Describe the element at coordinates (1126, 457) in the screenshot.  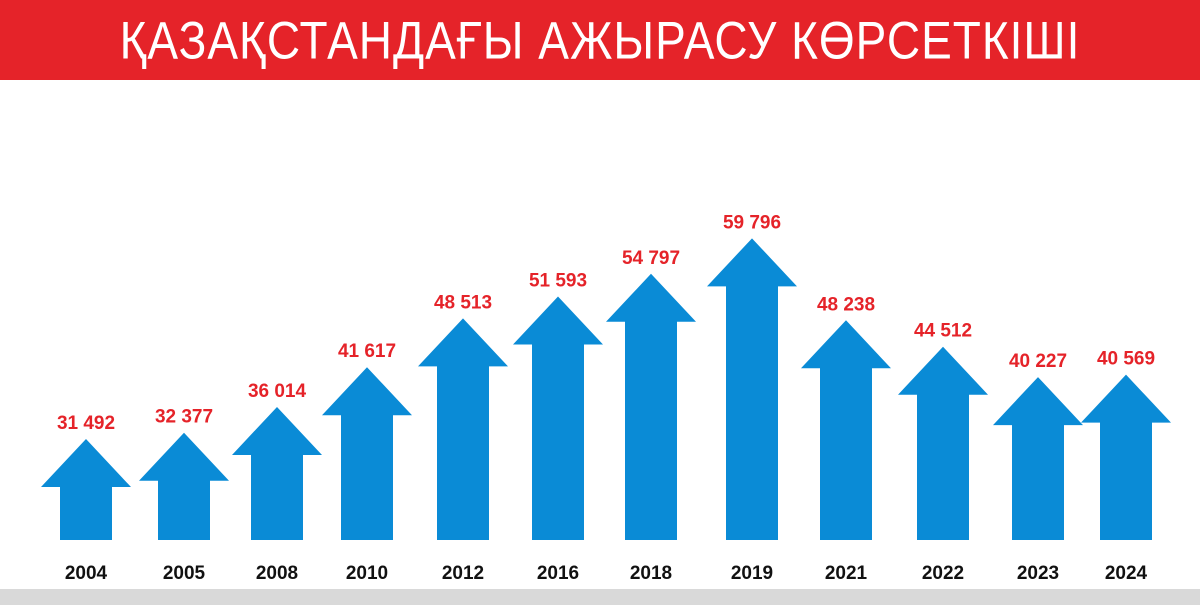
I see `arrow-bar-2024` at that location.